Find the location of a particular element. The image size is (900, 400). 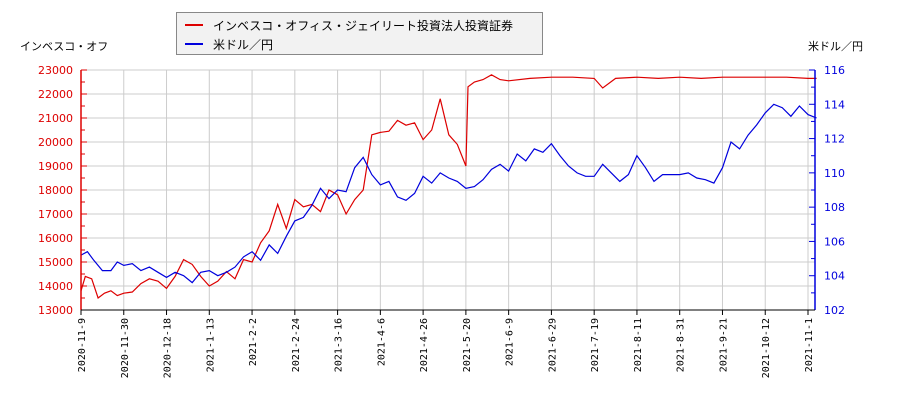

legend: インベスコ・オフィス・ジェイリート投資法人投資証券 米ドル／円 is located at coordinates (359, 33).